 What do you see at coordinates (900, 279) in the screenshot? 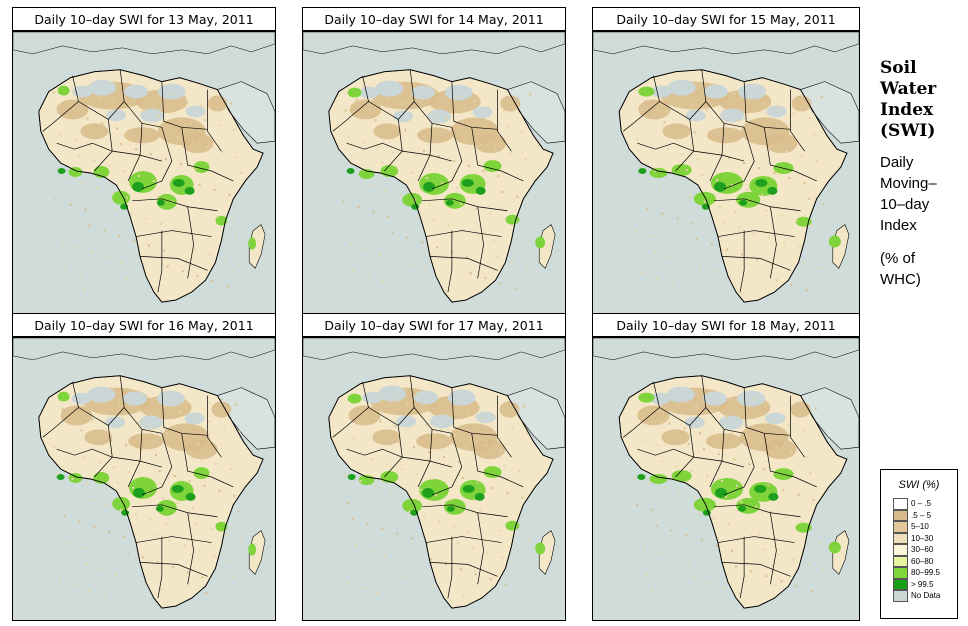
I see `desc-line: WHC)` at bounding box center [900, 279].